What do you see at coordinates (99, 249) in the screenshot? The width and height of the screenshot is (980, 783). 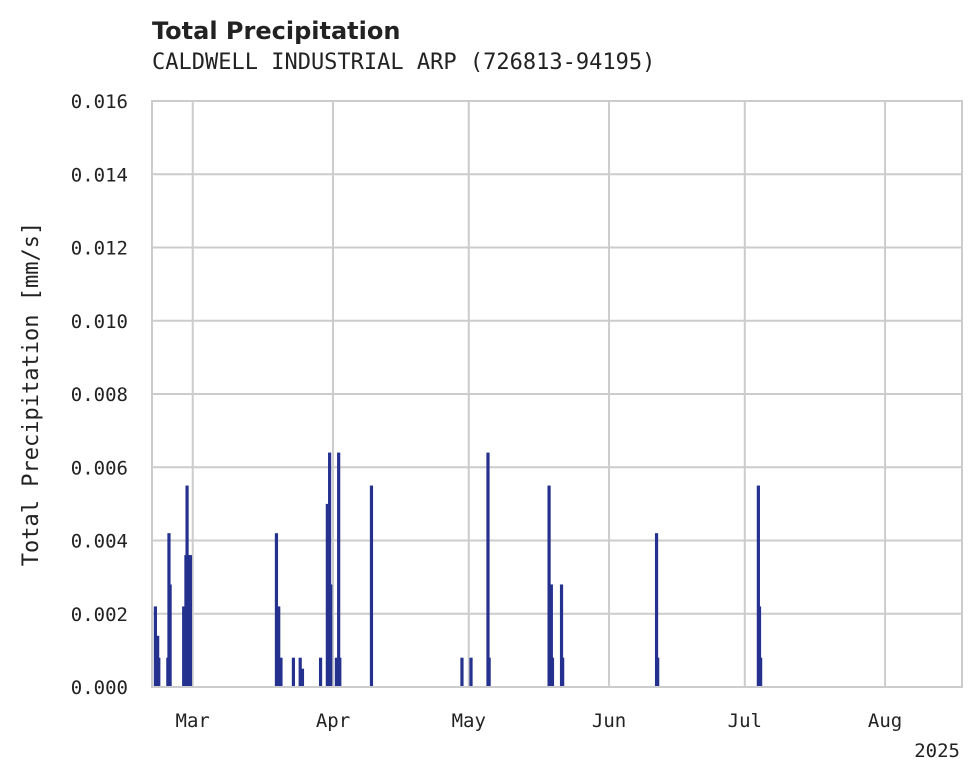 I see `y-tick-label: 0.012` at bounding box center [99, 249].